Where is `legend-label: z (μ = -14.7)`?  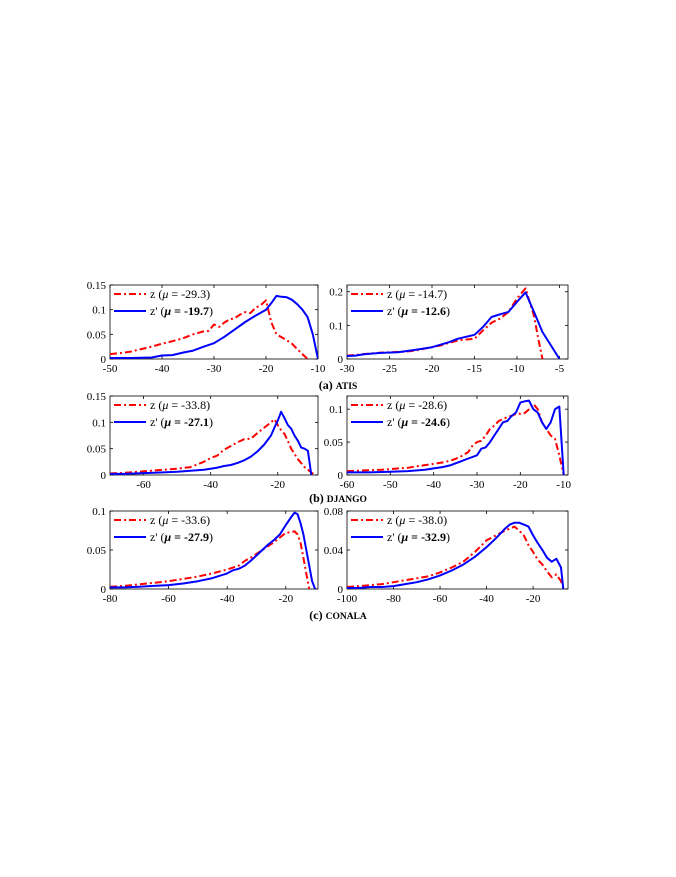
legend-label: z (μ = -14.7) is located at coordinates (417, 294).